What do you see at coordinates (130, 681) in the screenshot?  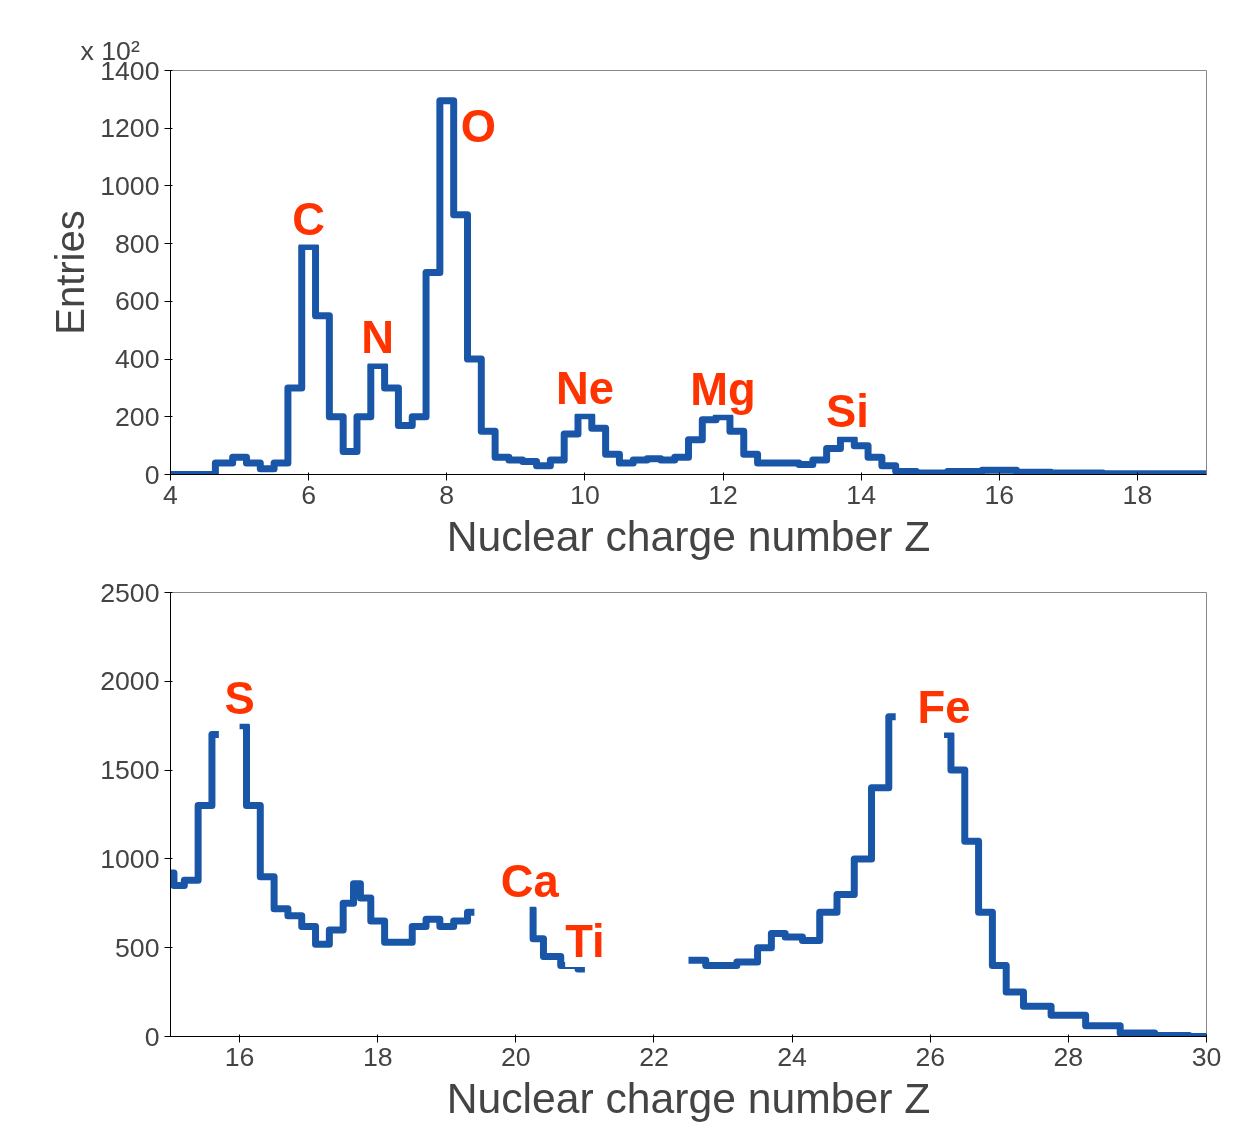 I see `y-tick-label: 2000` at bounding box center [130, 681].